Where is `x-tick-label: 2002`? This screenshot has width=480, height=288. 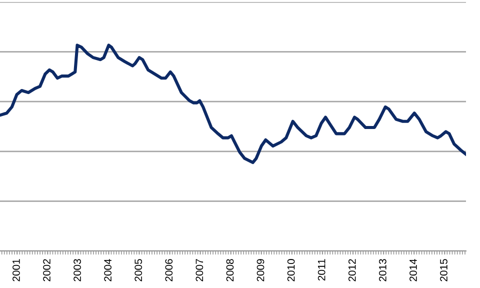
x-tick-label: 2002 is located at coordinates (46, 270).